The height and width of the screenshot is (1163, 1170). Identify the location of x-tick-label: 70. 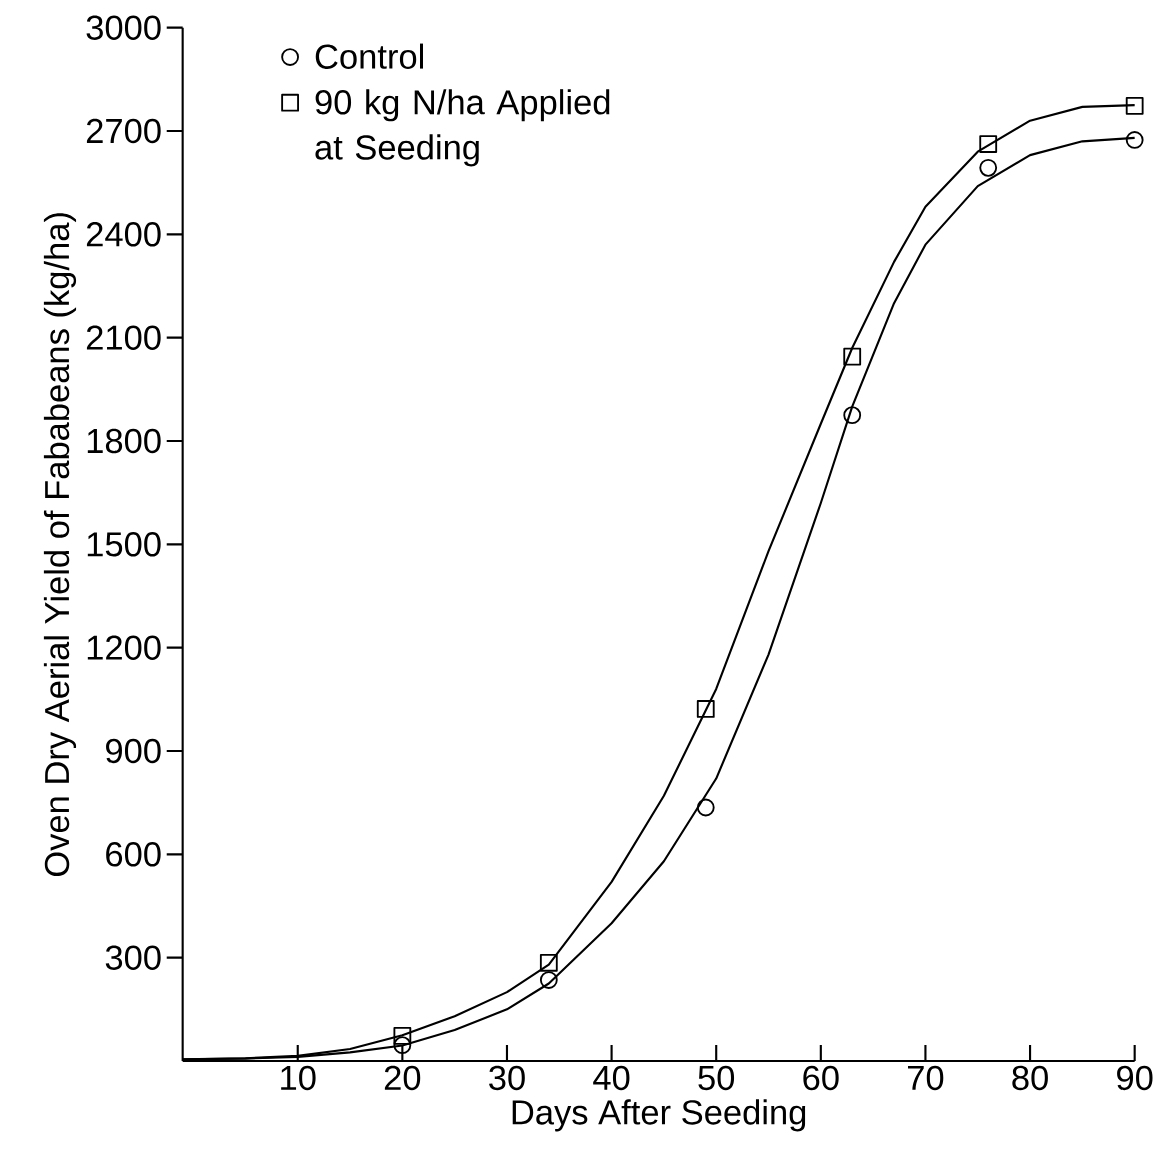
(926, 1078).